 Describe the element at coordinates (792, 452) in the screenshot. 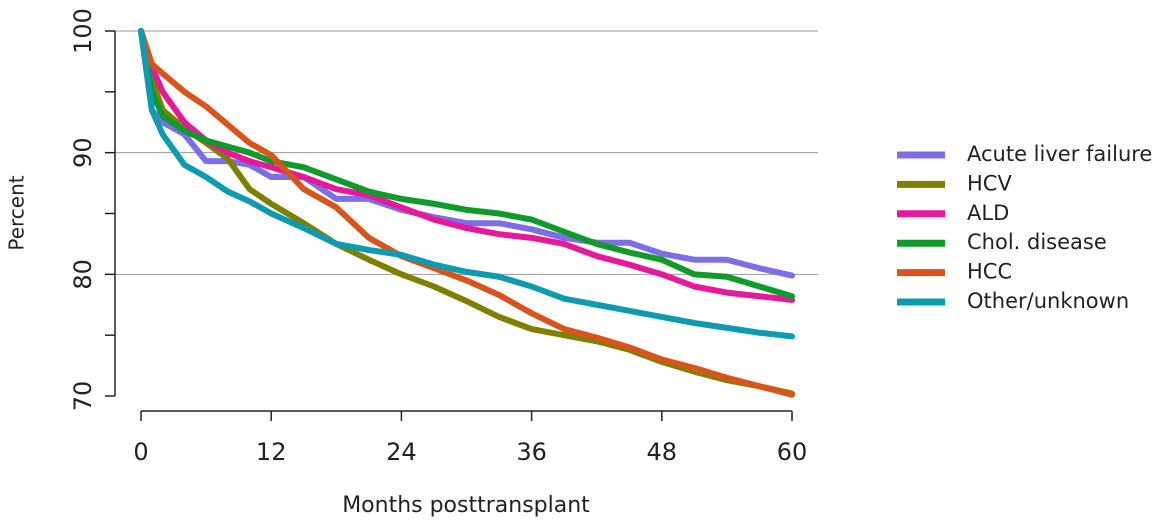

I see `x-tick-label: 60` at that location.